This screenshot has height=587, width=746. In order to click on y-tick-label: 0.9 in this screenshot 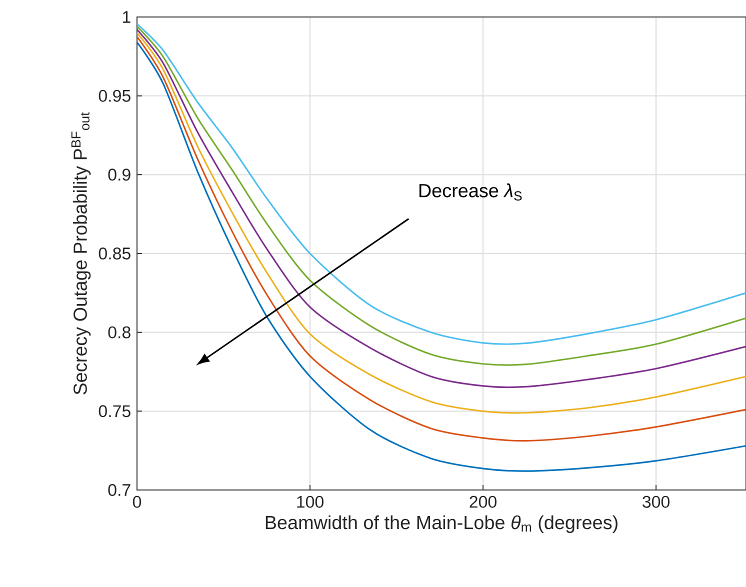, I will do `click(119, 174)`.